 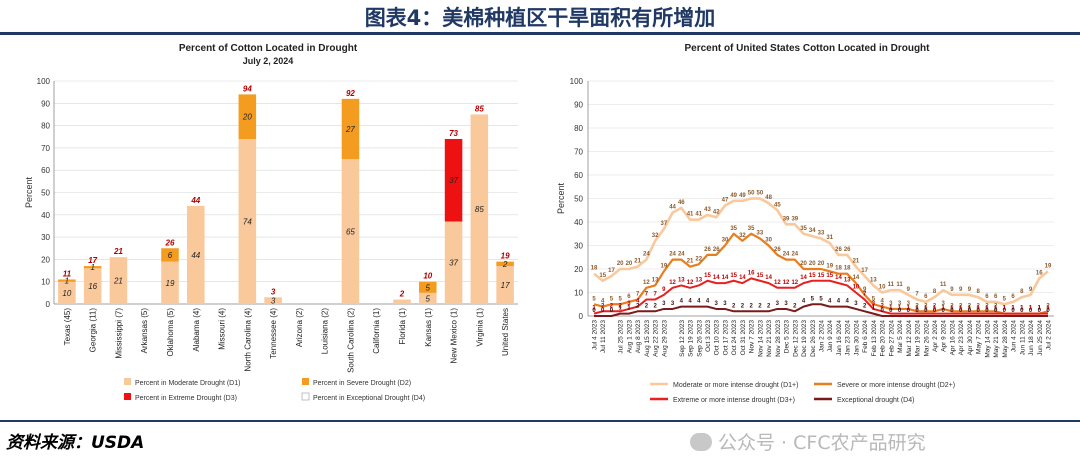 What do you see at coordinates (803, 264) in the screenshot?
I see `data-label: 20` at bounding box center [803, 264].